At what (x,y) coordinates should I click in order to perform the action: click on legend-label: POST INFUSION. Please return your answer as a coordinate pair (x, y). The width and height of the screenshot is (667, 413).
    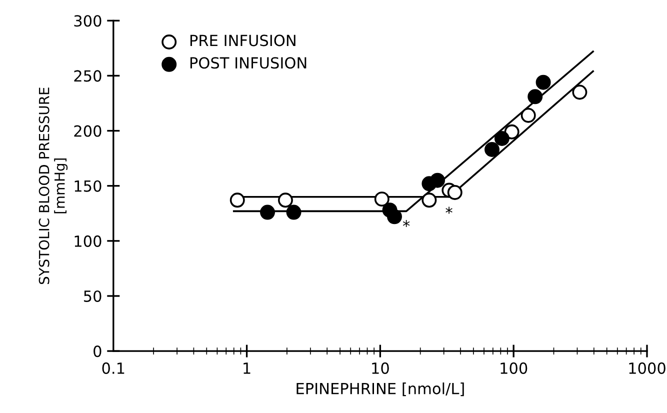
    Looking at the image, I should click on (248, 63).